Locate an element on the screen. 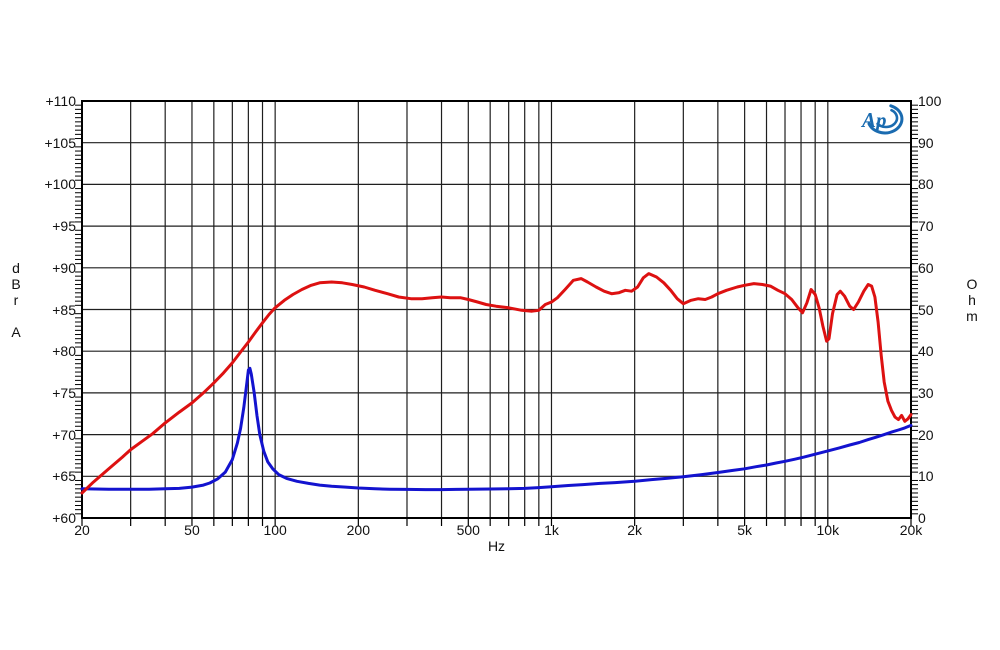  y-right-tick-label: 100 is located at coordinates (930, 101).